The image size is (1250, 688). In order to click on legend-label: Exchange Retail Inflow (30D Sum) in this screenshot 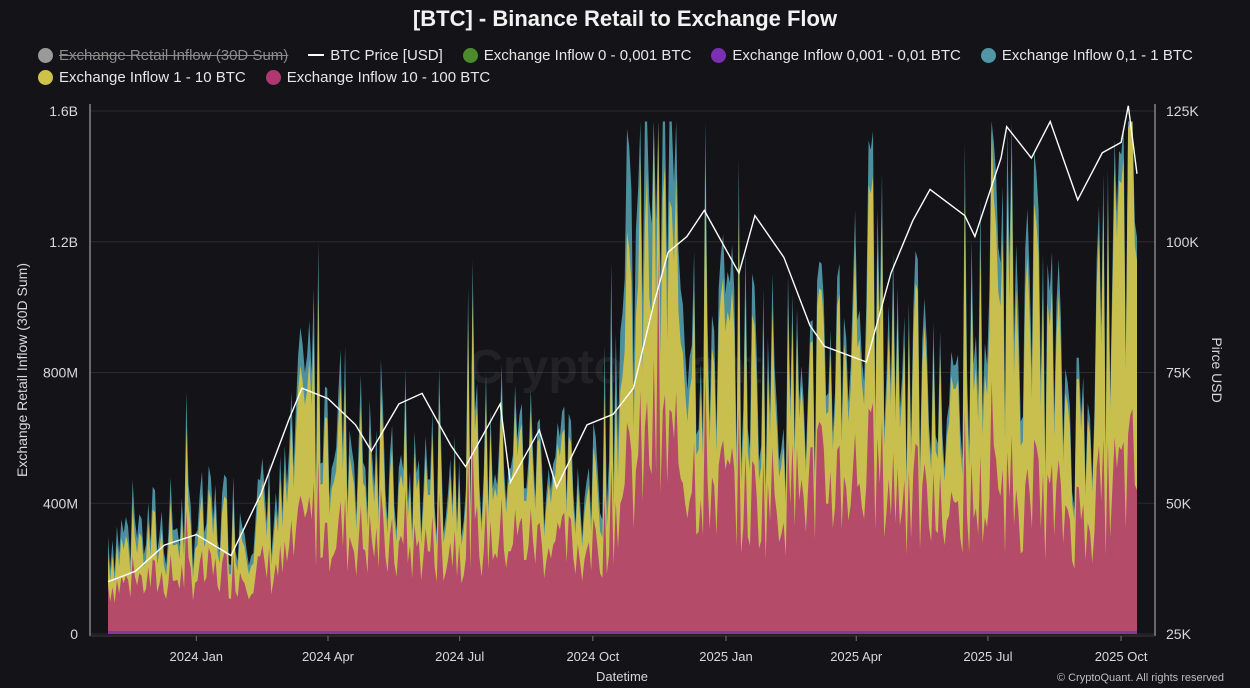, I will do `click(174, 55)`.